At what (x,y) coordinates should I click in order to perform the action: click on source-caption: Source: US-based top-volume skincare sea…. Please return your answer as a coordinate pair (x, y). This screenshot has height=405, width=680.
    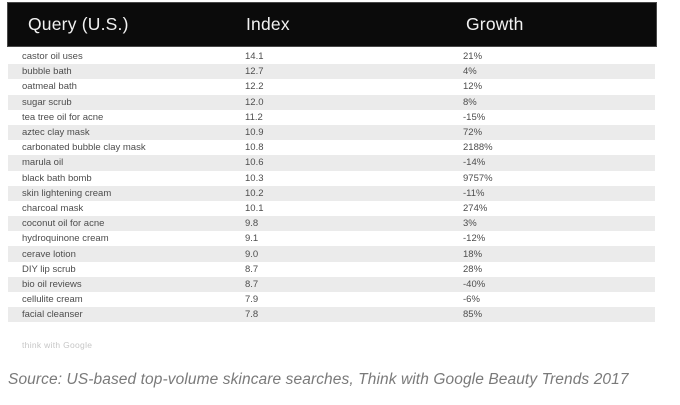
    Looking at the image, I should click on (318, 379).